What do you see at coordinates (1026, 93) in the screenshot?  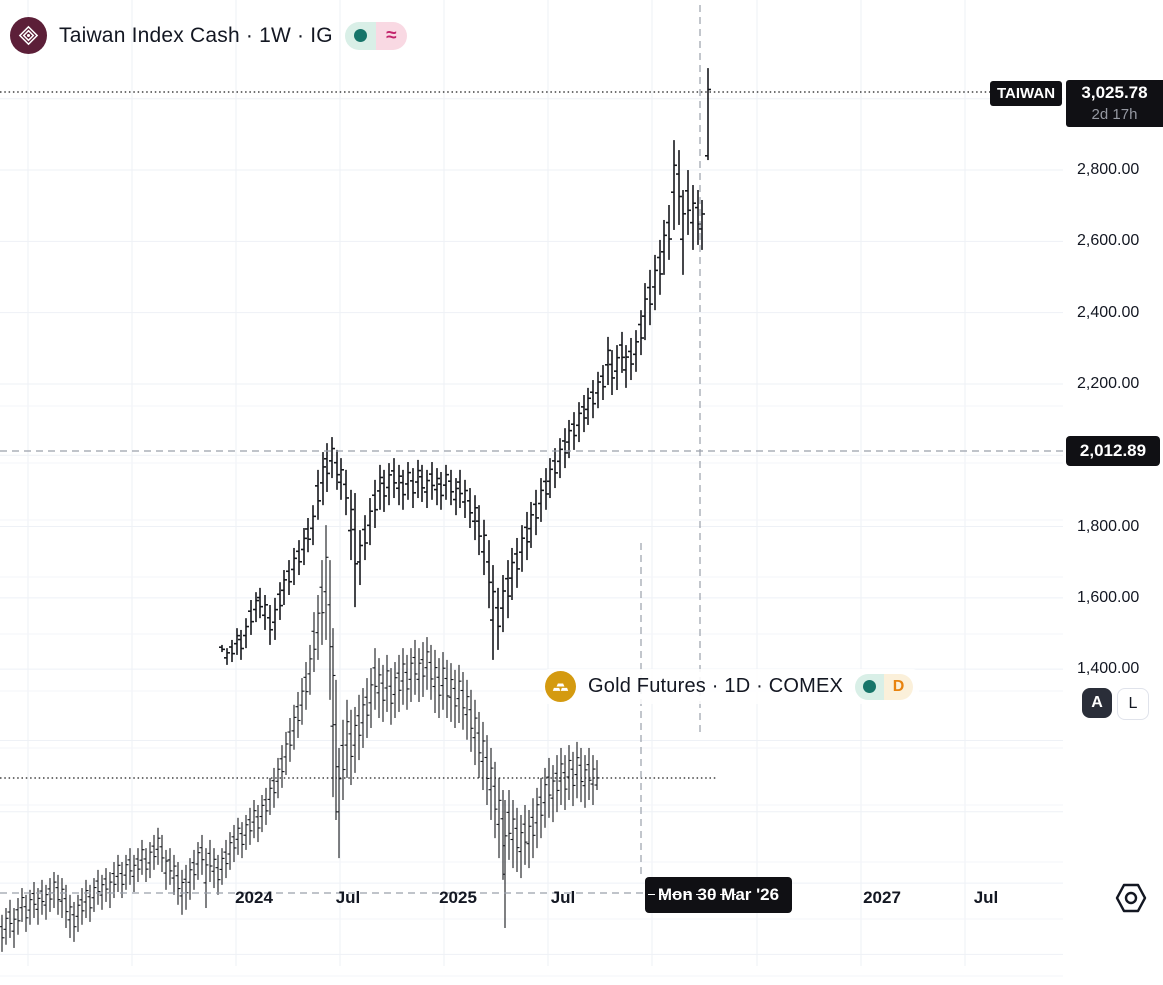 I see `taiwan-symbol-badge: TAIWAN` at bounding box center [1026, 93].